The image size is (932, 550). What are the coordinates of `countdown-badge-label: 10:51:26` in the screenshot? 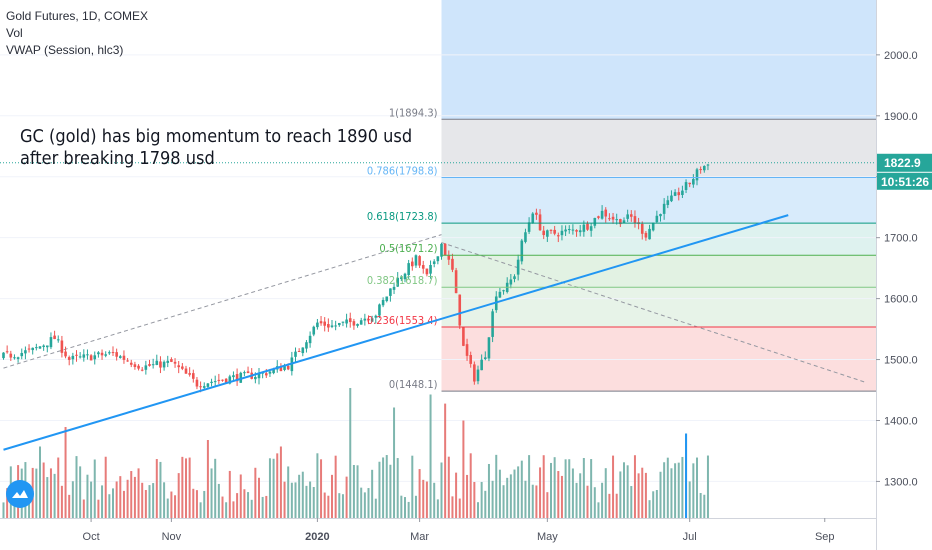 It's located at (905, 182).